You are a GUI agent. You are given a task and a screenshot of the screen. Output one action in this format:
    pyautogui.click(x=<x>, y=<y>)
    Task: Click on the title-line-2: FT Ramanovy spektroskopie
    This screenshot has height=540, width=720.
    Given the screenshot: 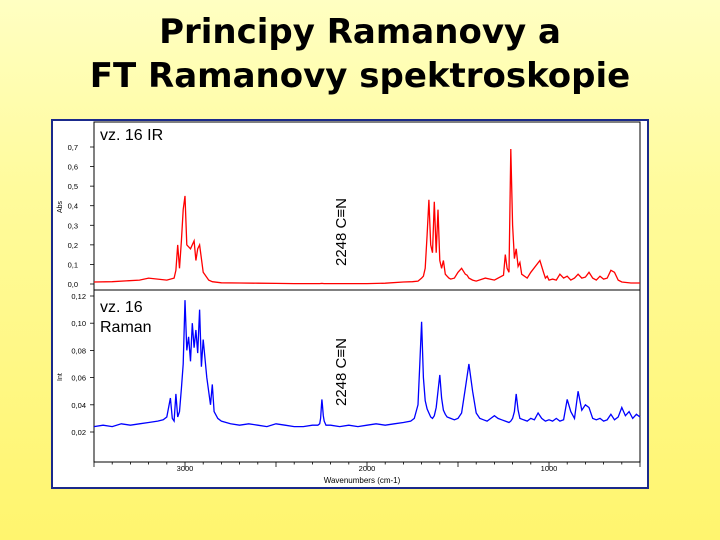 What is the action you would take?
    pyautogui.click(x=360, y=76)
    